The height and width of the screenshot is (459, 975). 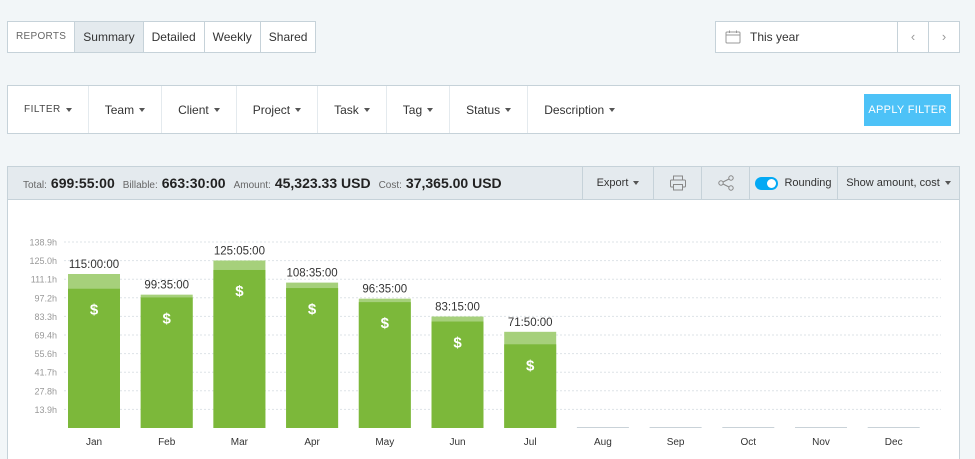 What do you see at coordinates (603, 442) in the screenshot?
I see `x-tick-label: Aug` at bounding box center [603, 442].